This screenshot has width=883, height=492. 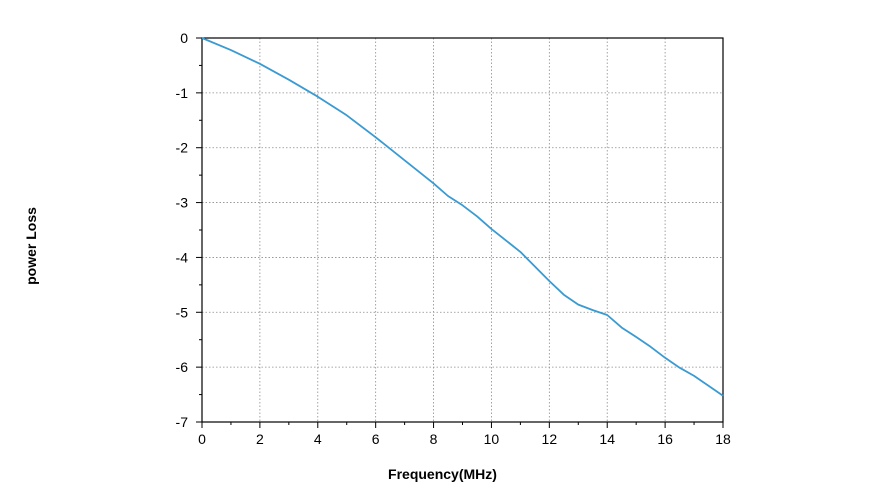 What do you see at coordinates (318, 439) in the screenshot?
I see `x-tick-label: 4` at bounding box center [318, 439].